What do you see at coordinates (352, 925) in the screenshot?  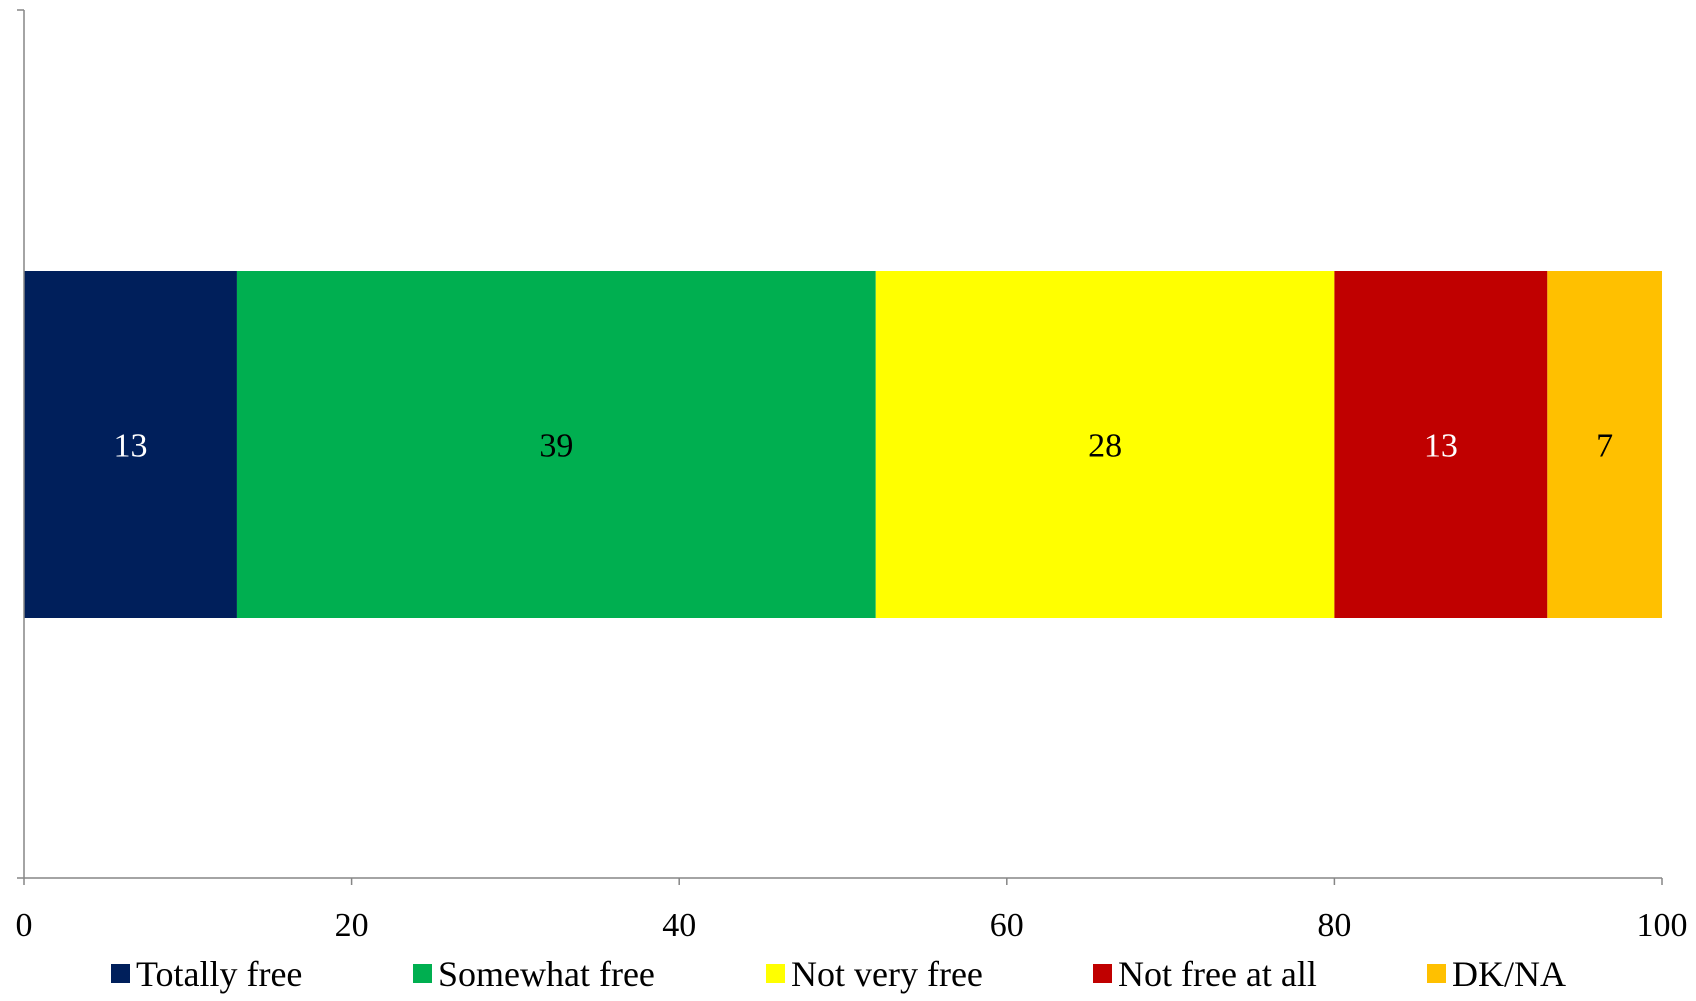 I see `x-tick-label: 20` at bounding box center [352, 925].